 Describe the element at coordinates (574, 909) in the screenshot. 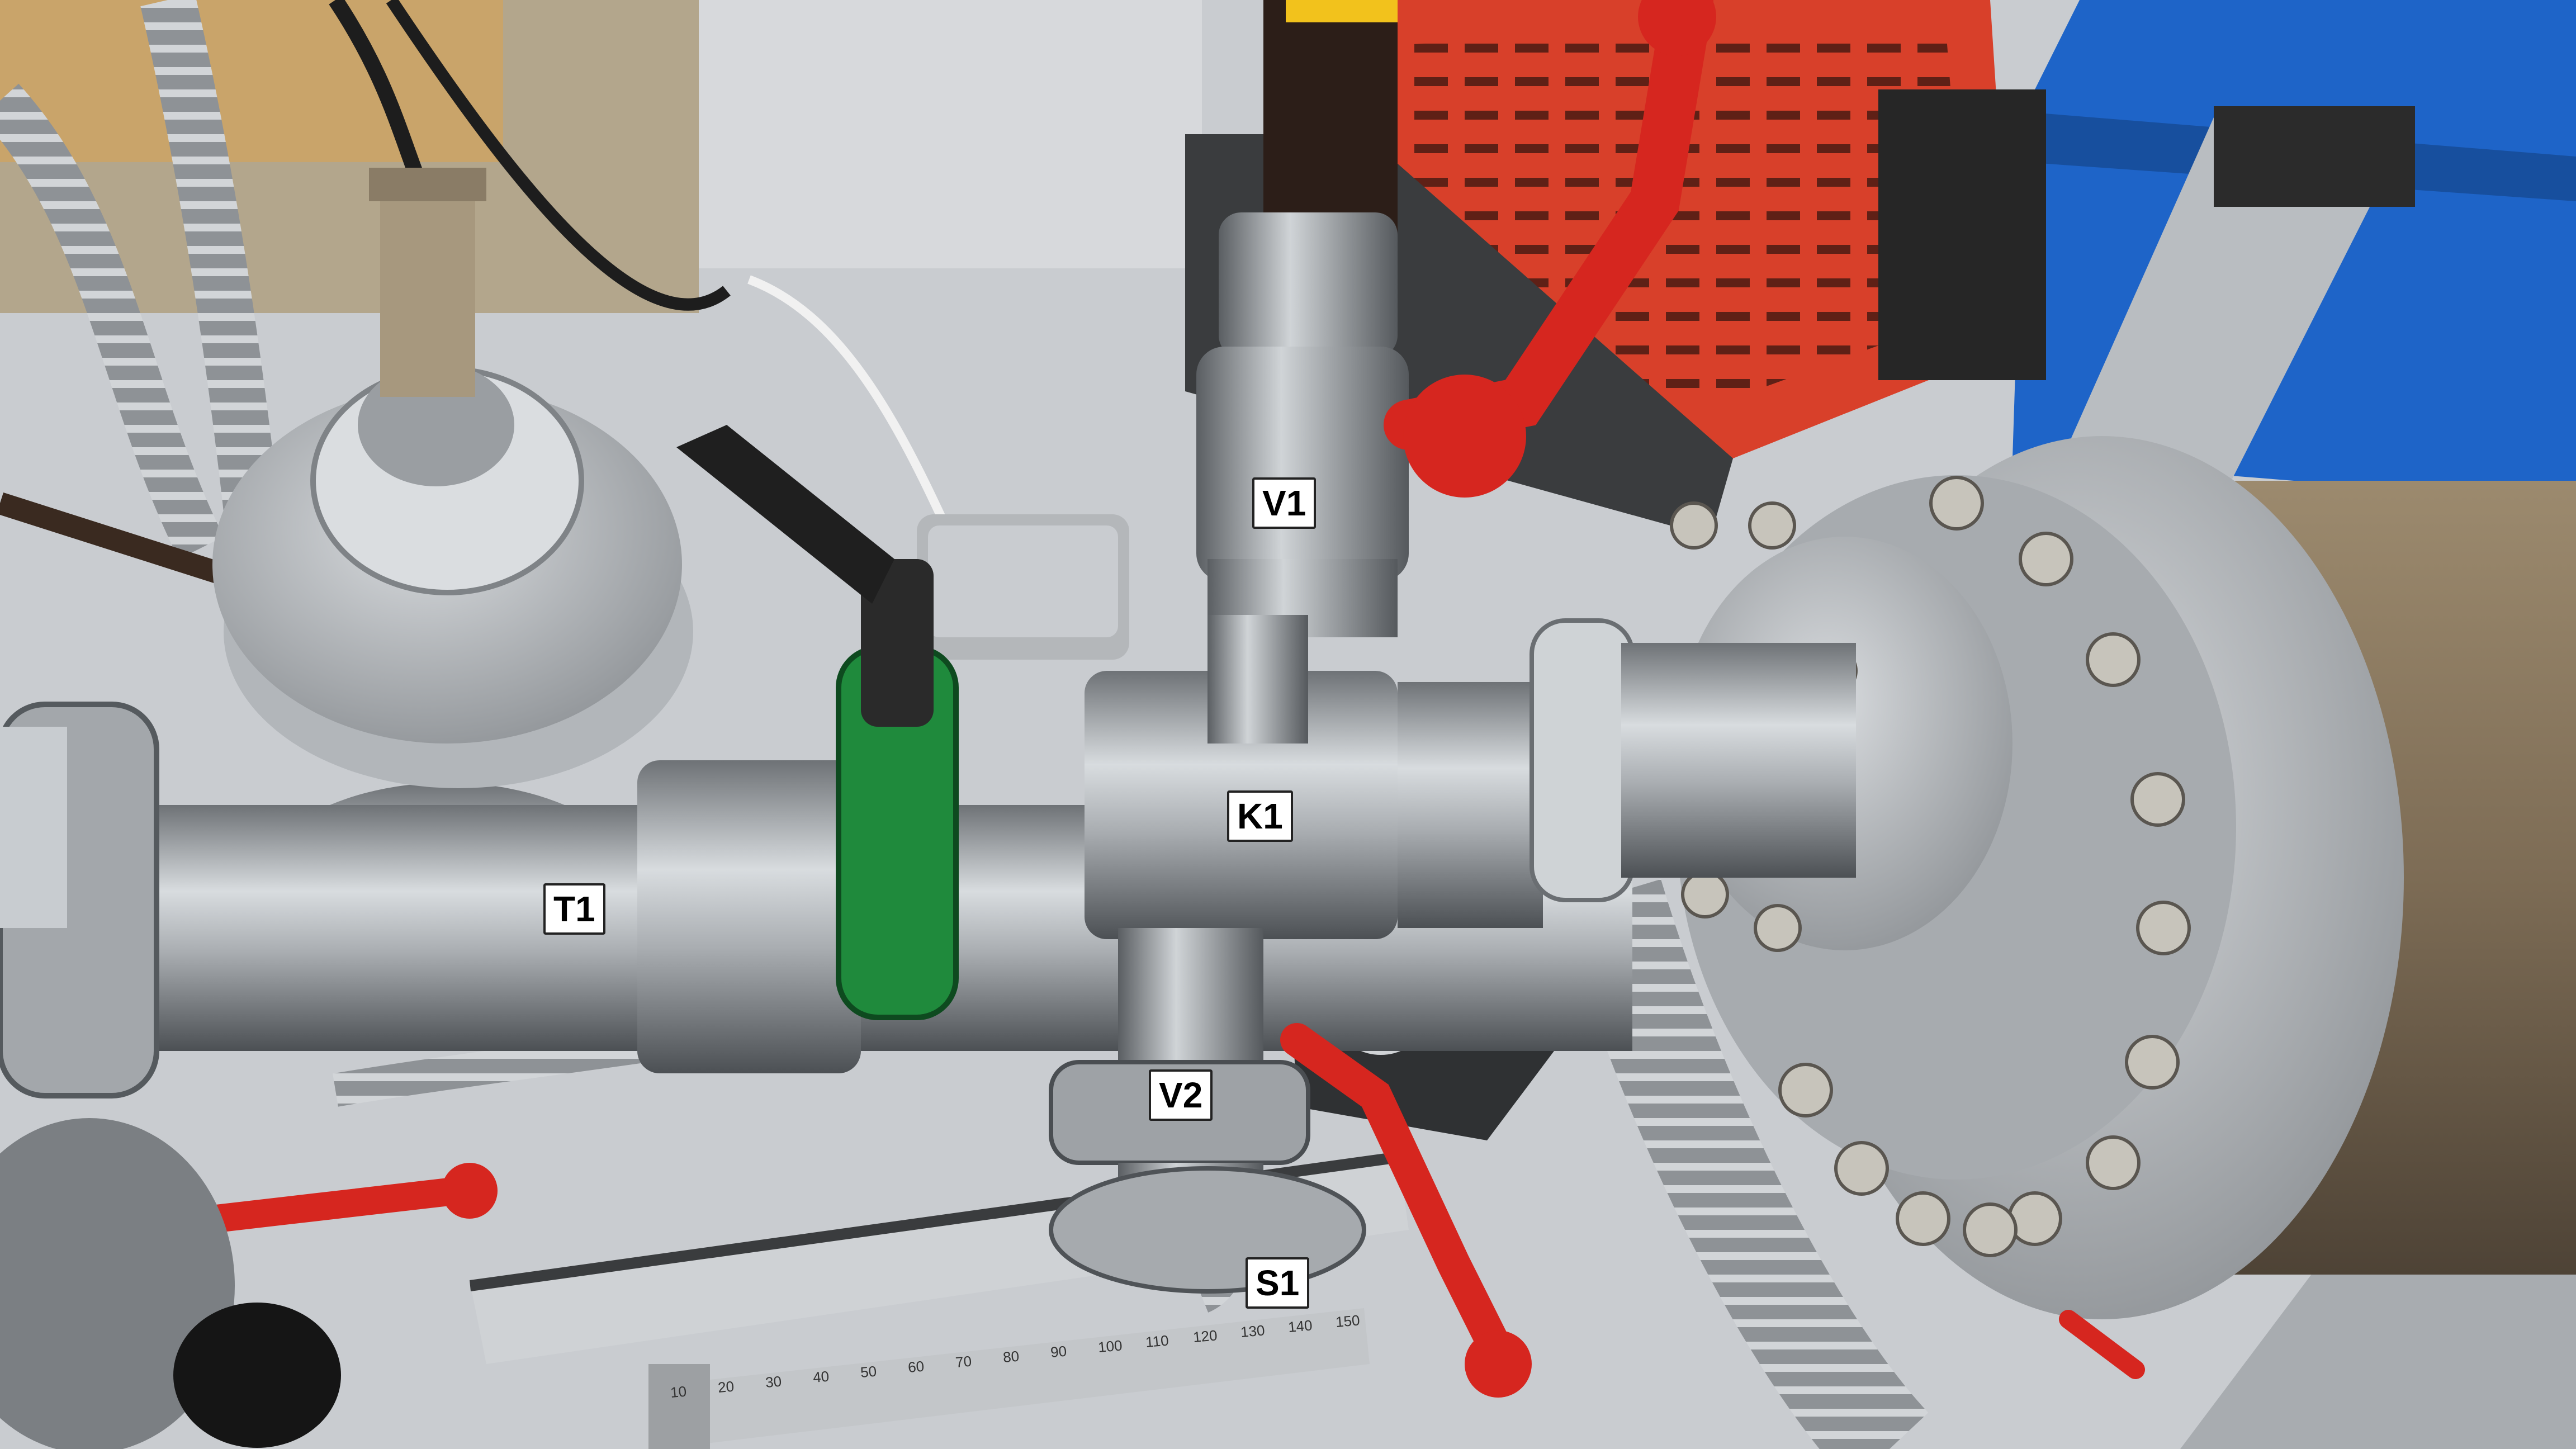

I see `label-t1: T1` at that location.